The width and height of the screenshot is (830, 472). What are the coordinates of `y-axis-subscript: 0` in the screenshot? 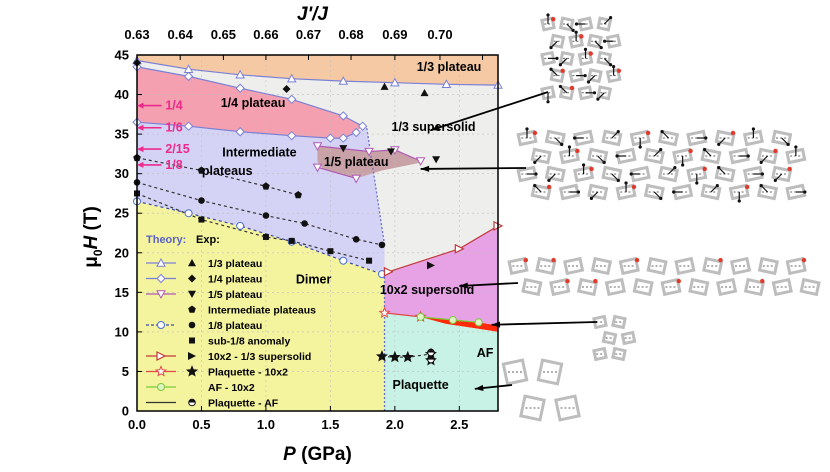 It's located at (98, 252).